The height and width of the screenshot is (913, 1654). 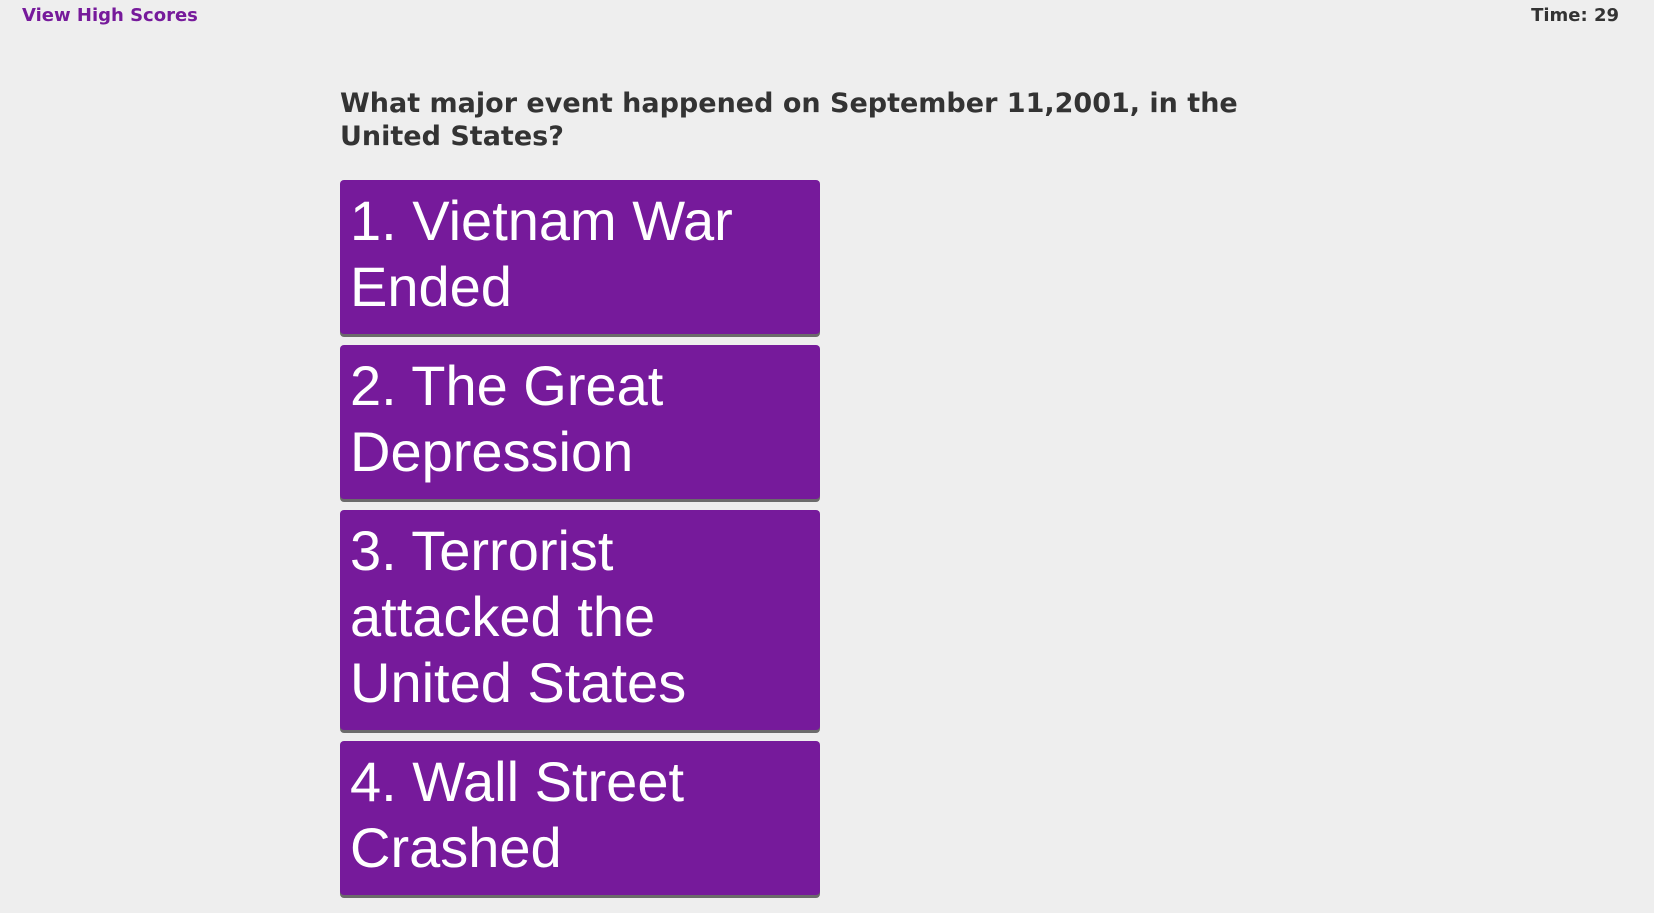 What do you see at coordinates (580, 818) in the screenshot?
I see `choice-button-4: 4. Wall Street Crashed` at bounding box center [580, 818].